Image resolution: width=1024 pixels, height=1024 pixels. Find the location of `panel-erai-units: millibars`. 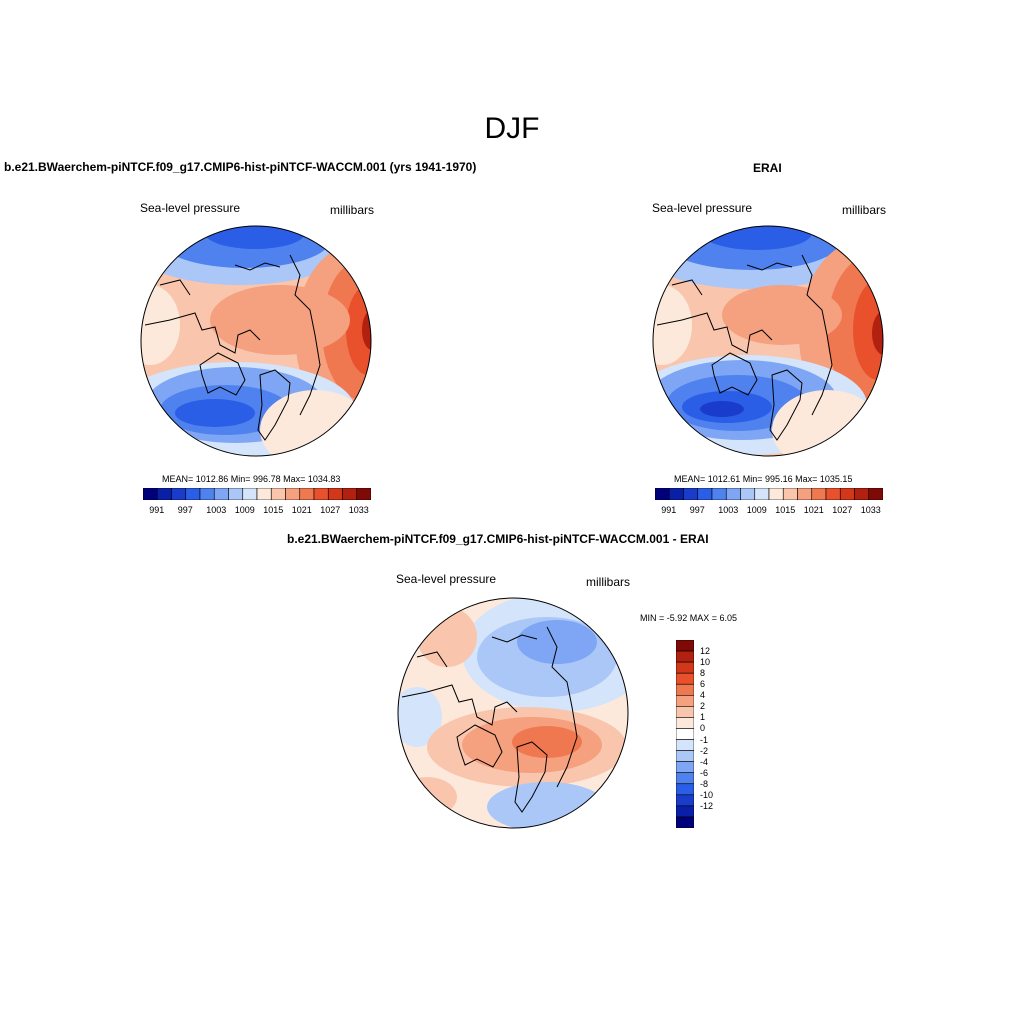

panel-erai-units: millibars is located at coordinates (864, 210).